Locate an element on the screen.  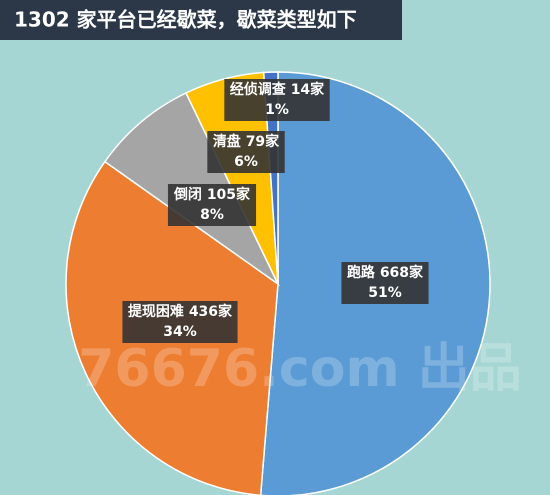
category-label: 清盘 79家 is located at coordinates (246, 141).